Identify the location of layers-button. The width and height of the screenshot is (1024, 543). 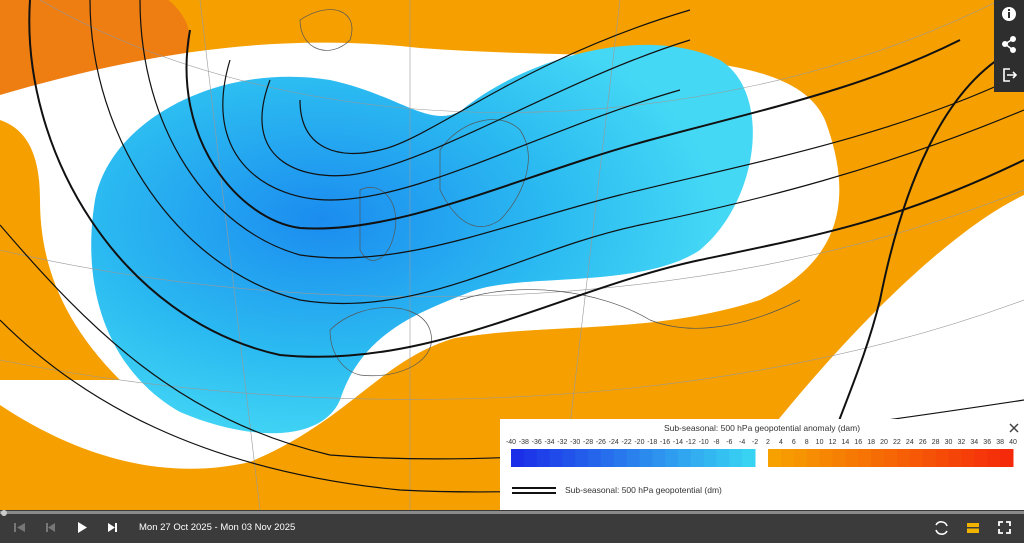
(973, 528).